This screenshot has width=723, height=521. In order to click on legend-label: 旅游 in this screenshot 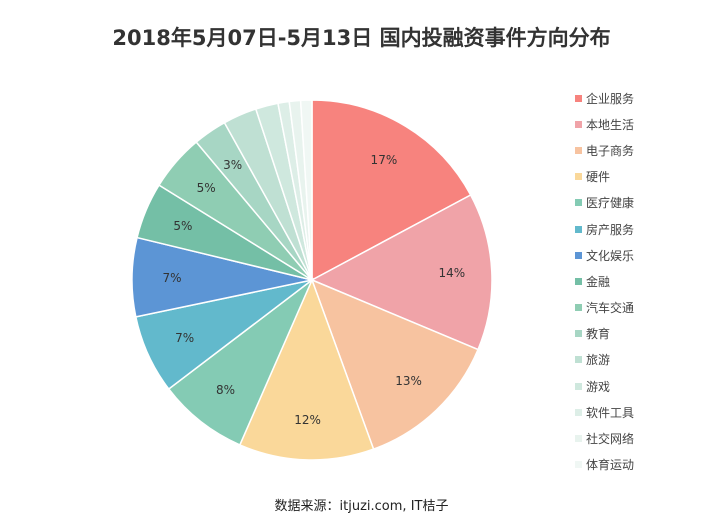, I will do `click(598, 360)`.